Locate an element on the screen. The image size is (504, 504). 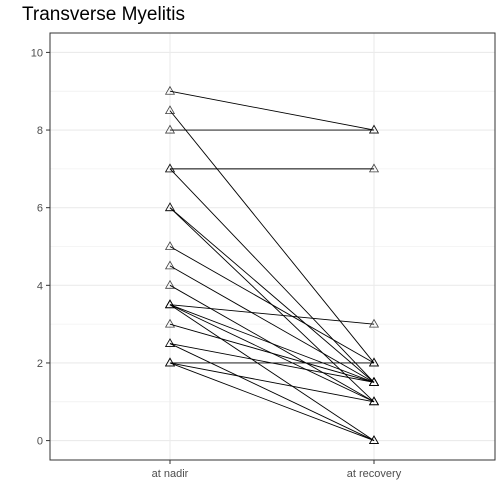
y-tick-label: 0 is located at coordinates (40, 442).